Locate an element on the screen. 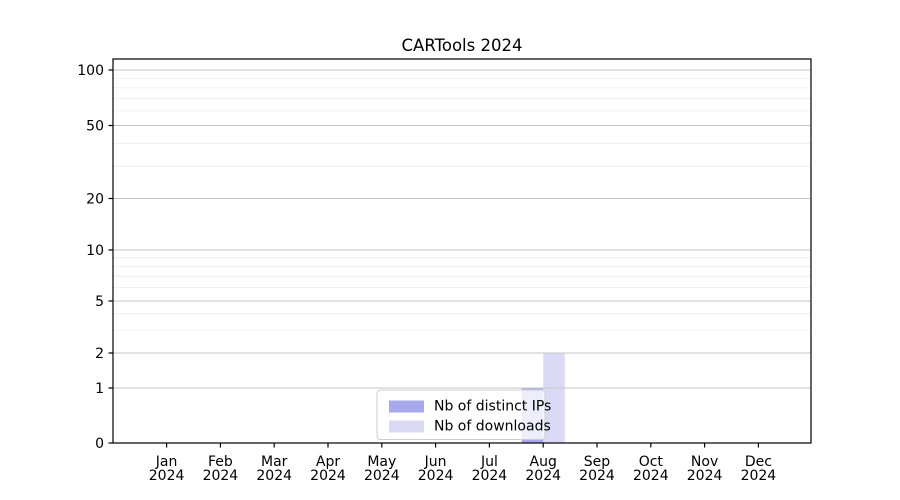  x-tick-label-month: Dec is located at coordinates (758, 462).